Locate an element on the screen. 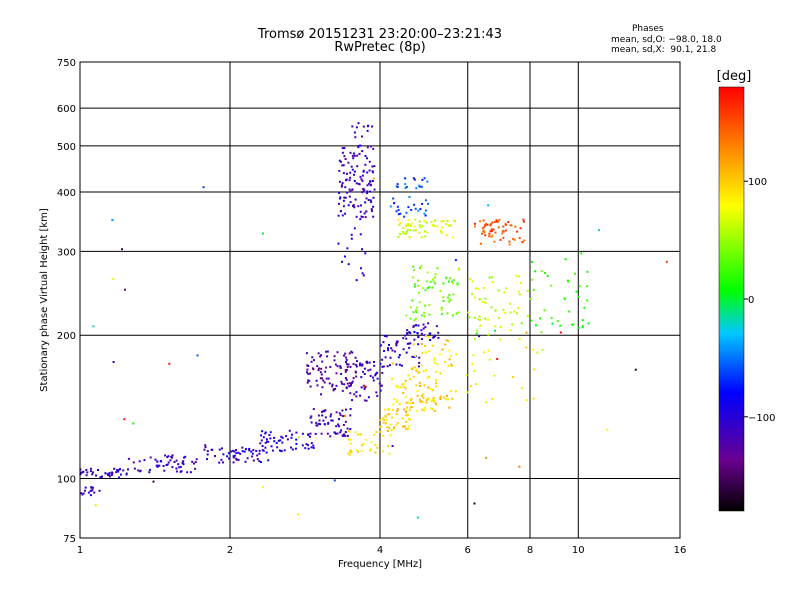  x-tick-label: 10 is located at coordinates (578, 550).